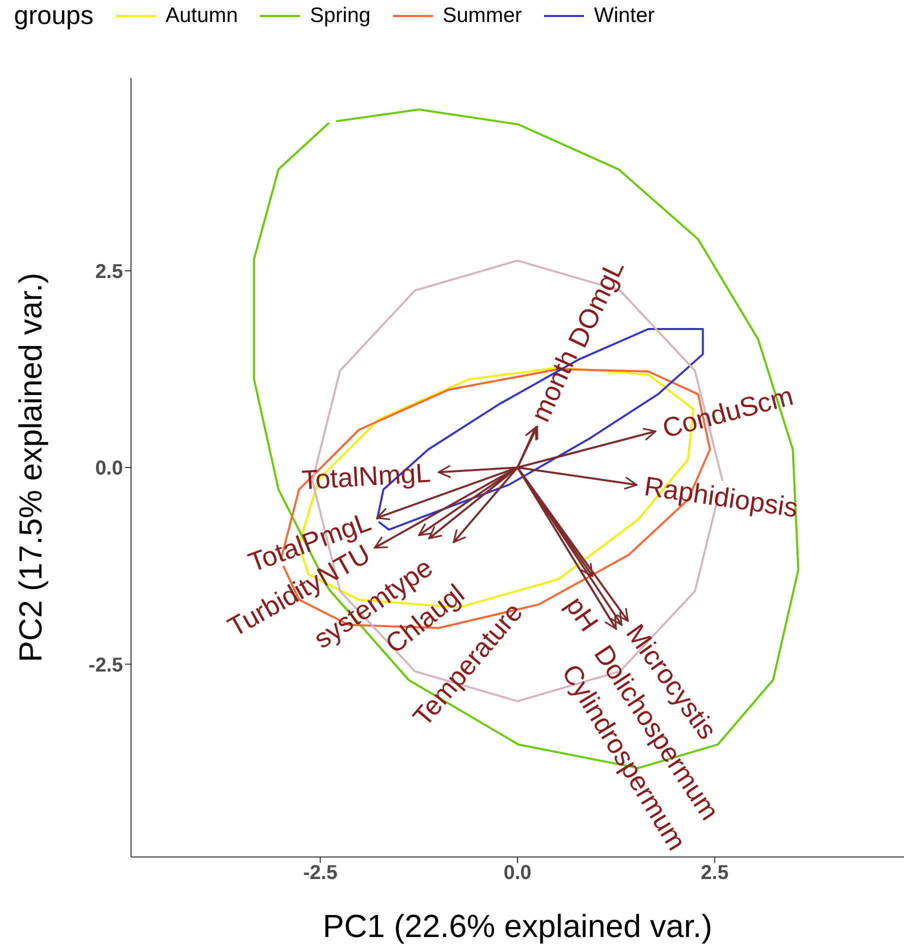 Image resolution: width=904 pixels, height=951 pixels. I want to click on legend-title: groups, so click(54, 15).